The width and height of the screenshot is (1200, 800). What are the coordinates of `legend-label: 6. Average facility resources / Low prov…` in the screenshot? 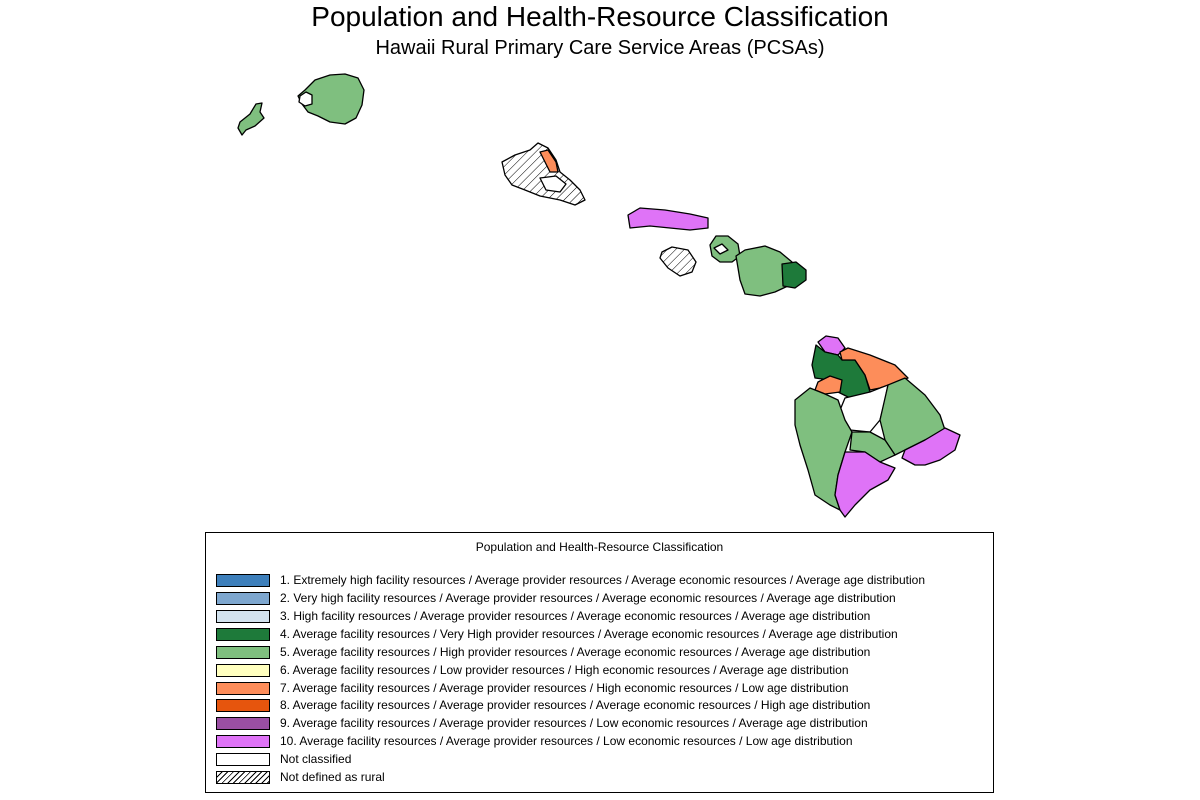 It's located at (564, 670).